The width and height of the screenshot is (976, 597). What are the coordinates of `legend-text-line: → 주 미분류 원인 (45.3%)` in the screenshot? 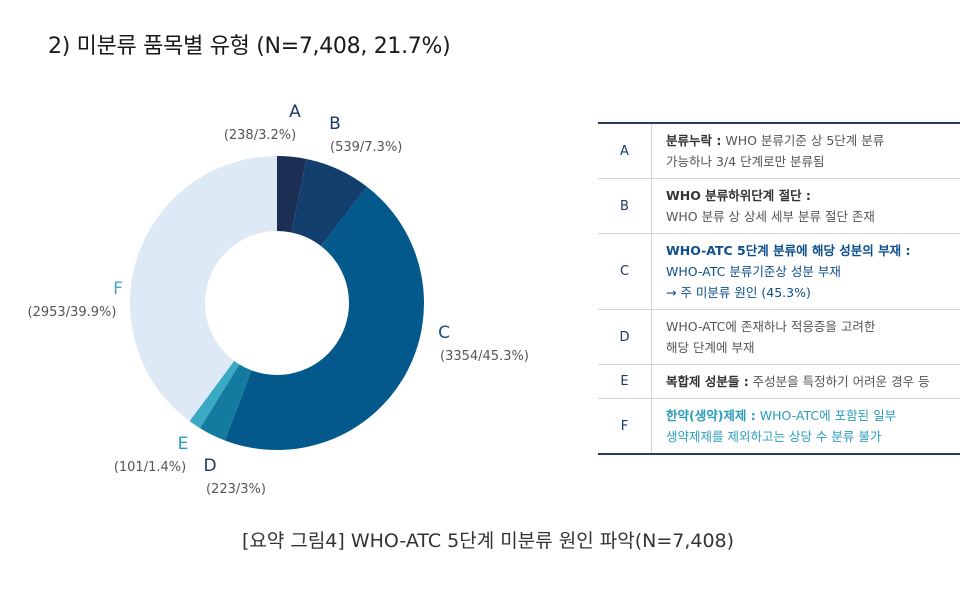 It's located at (738, 292).